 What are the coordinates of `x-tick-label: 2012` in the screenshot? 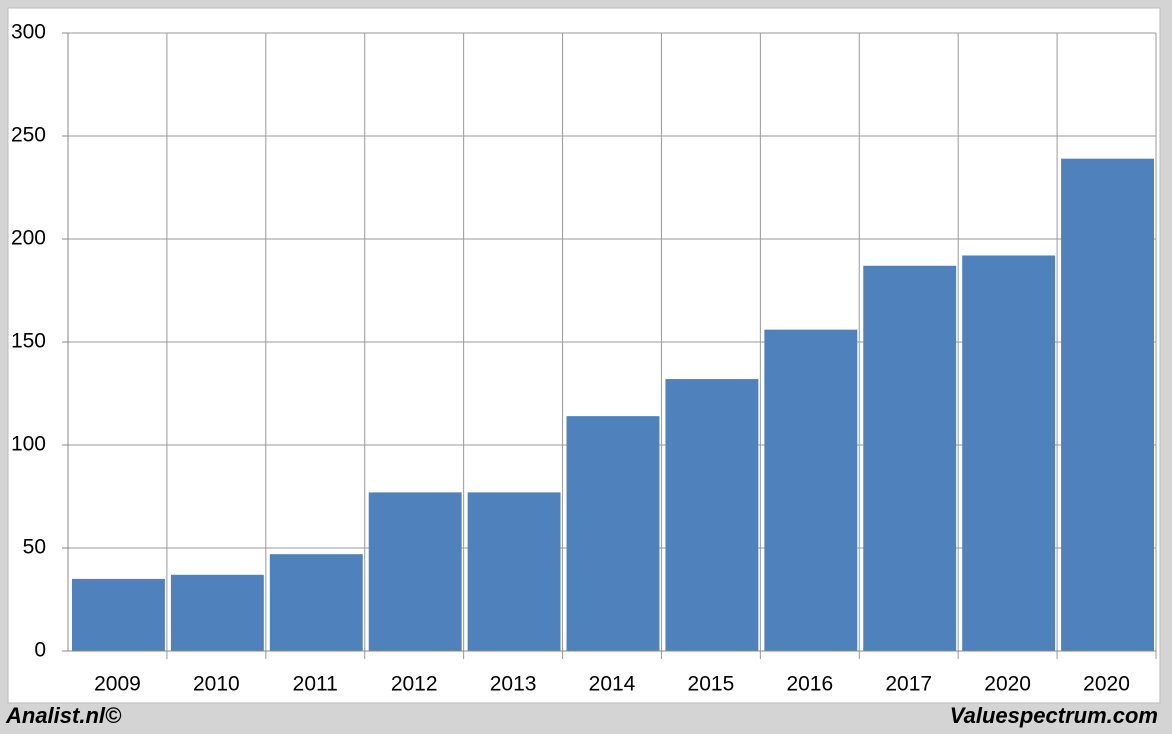 It's located at (414, 684).